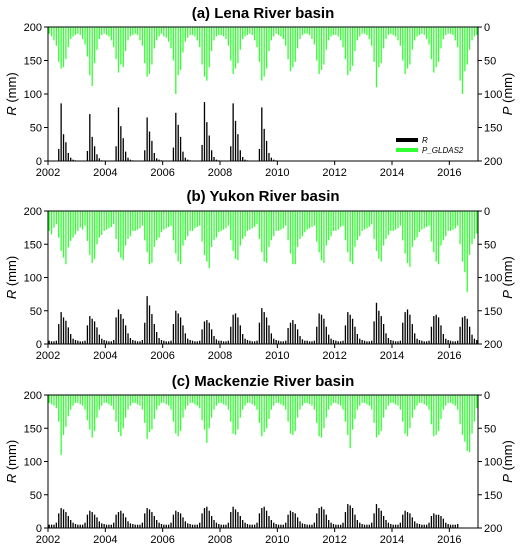 The height and width of the screenshot is (555, 520). Describe the element at coordinates (277, 173) in the screenshot. I see `x-tick-label: 2010` at that location.